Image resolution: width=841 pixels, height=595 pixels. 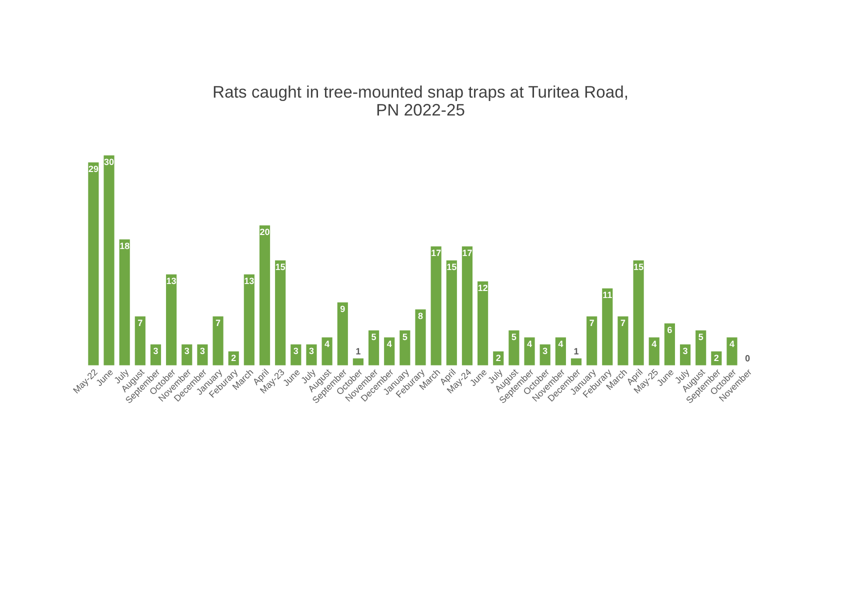 What do you see at coordinates (747, 358) in the screenshot?
I see `data-label: 0` at bounding box center [747, 358].